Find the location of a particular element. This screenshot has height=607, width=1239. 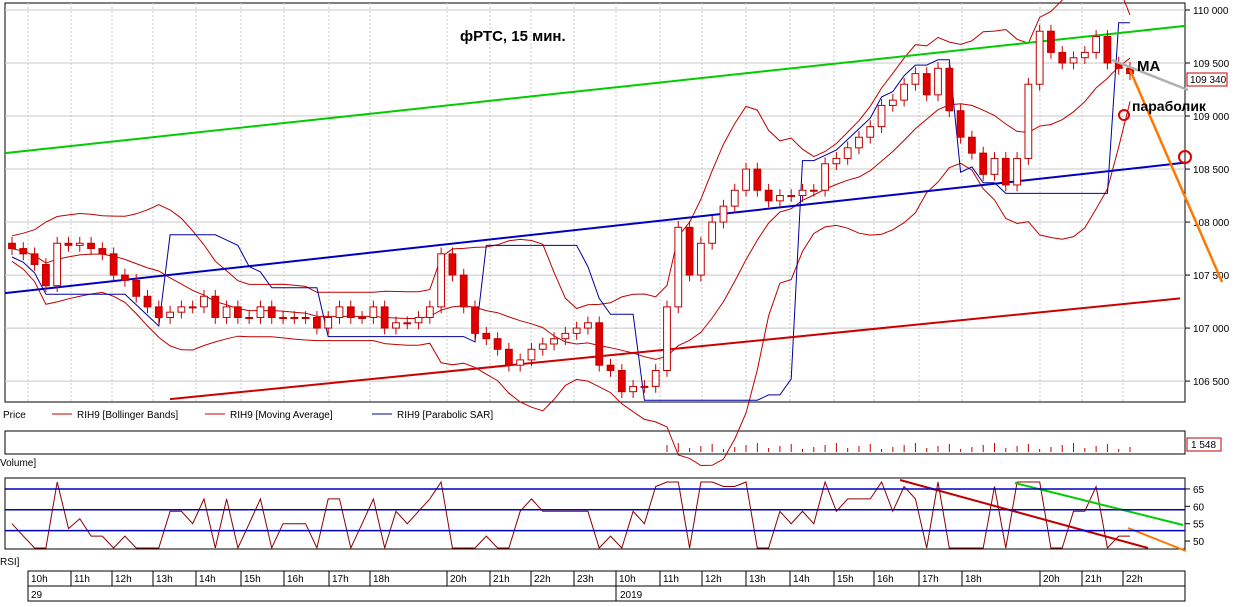

rsi-line is located at coordinates (599, 515).